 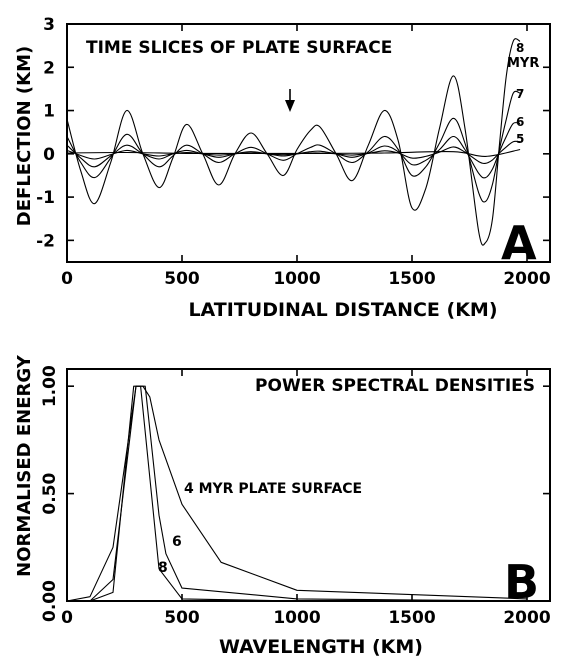 What do you see at coordinates (49, 68) in the screenshot?
I see `y-tick-label: 2` at bounding box center [49, 68].